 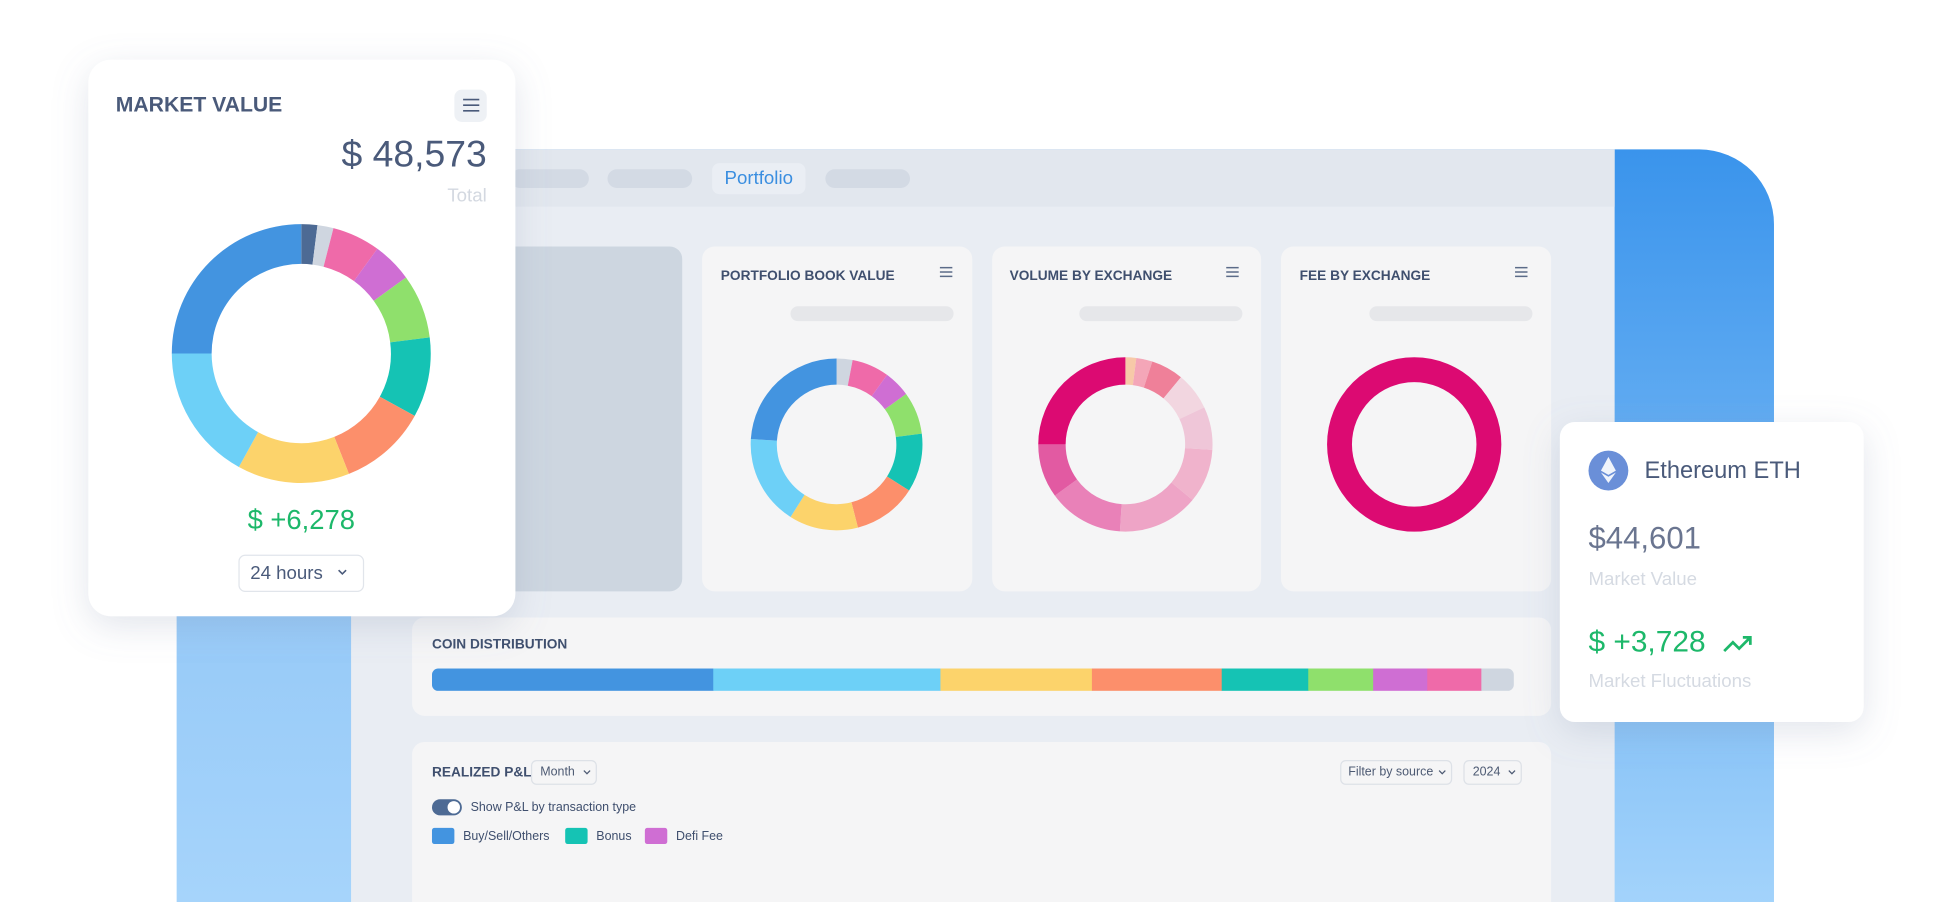 I want to click on card-title: VOLUME BY EXCHANGE, so click(x=1091, y=275).